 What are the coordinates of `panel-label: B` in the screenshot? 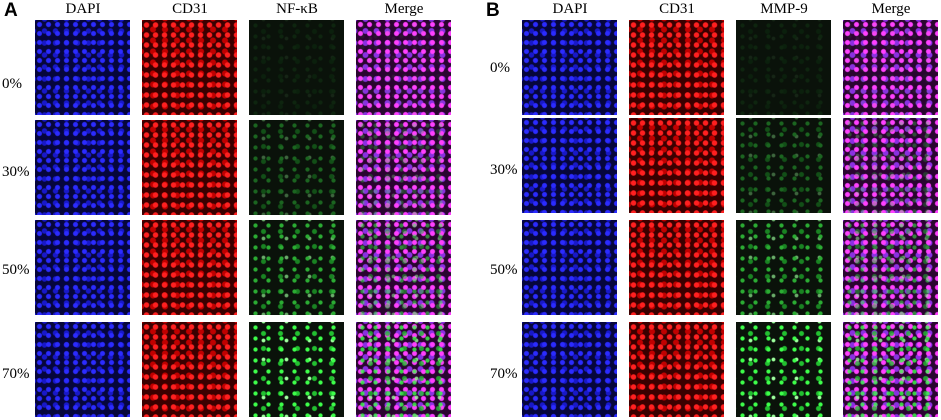 It's located at (493, 10).